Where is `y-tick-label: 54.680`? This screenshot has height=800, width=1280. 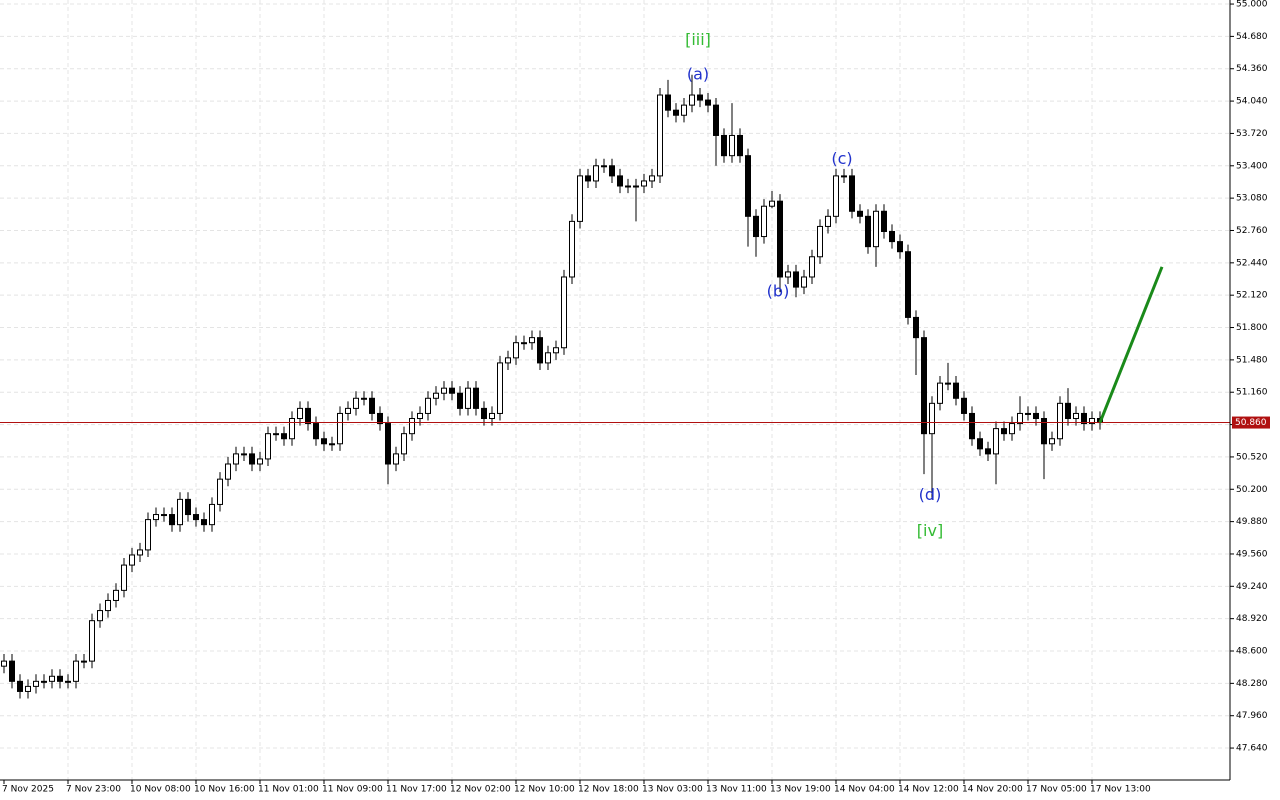
y-tick-label: 54.680 is located at coordinates (1252, 37).